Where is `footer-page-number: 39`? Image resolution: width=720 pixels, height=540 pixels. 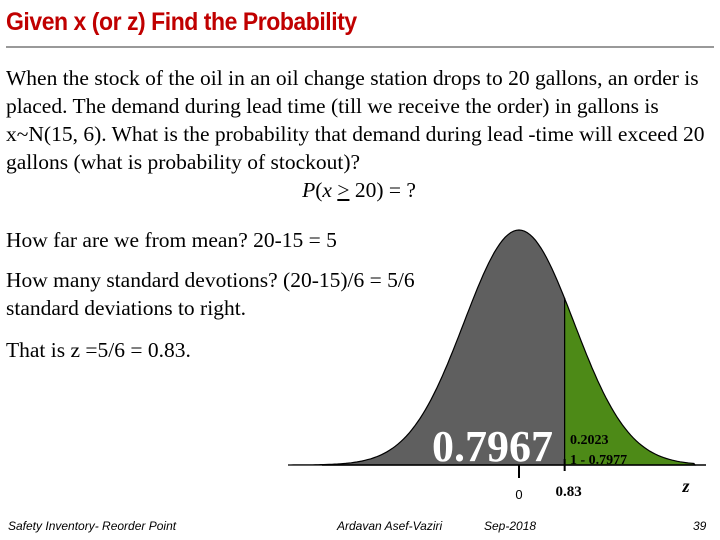
footer-page-number: 39 is located at coordinates (700, 526).